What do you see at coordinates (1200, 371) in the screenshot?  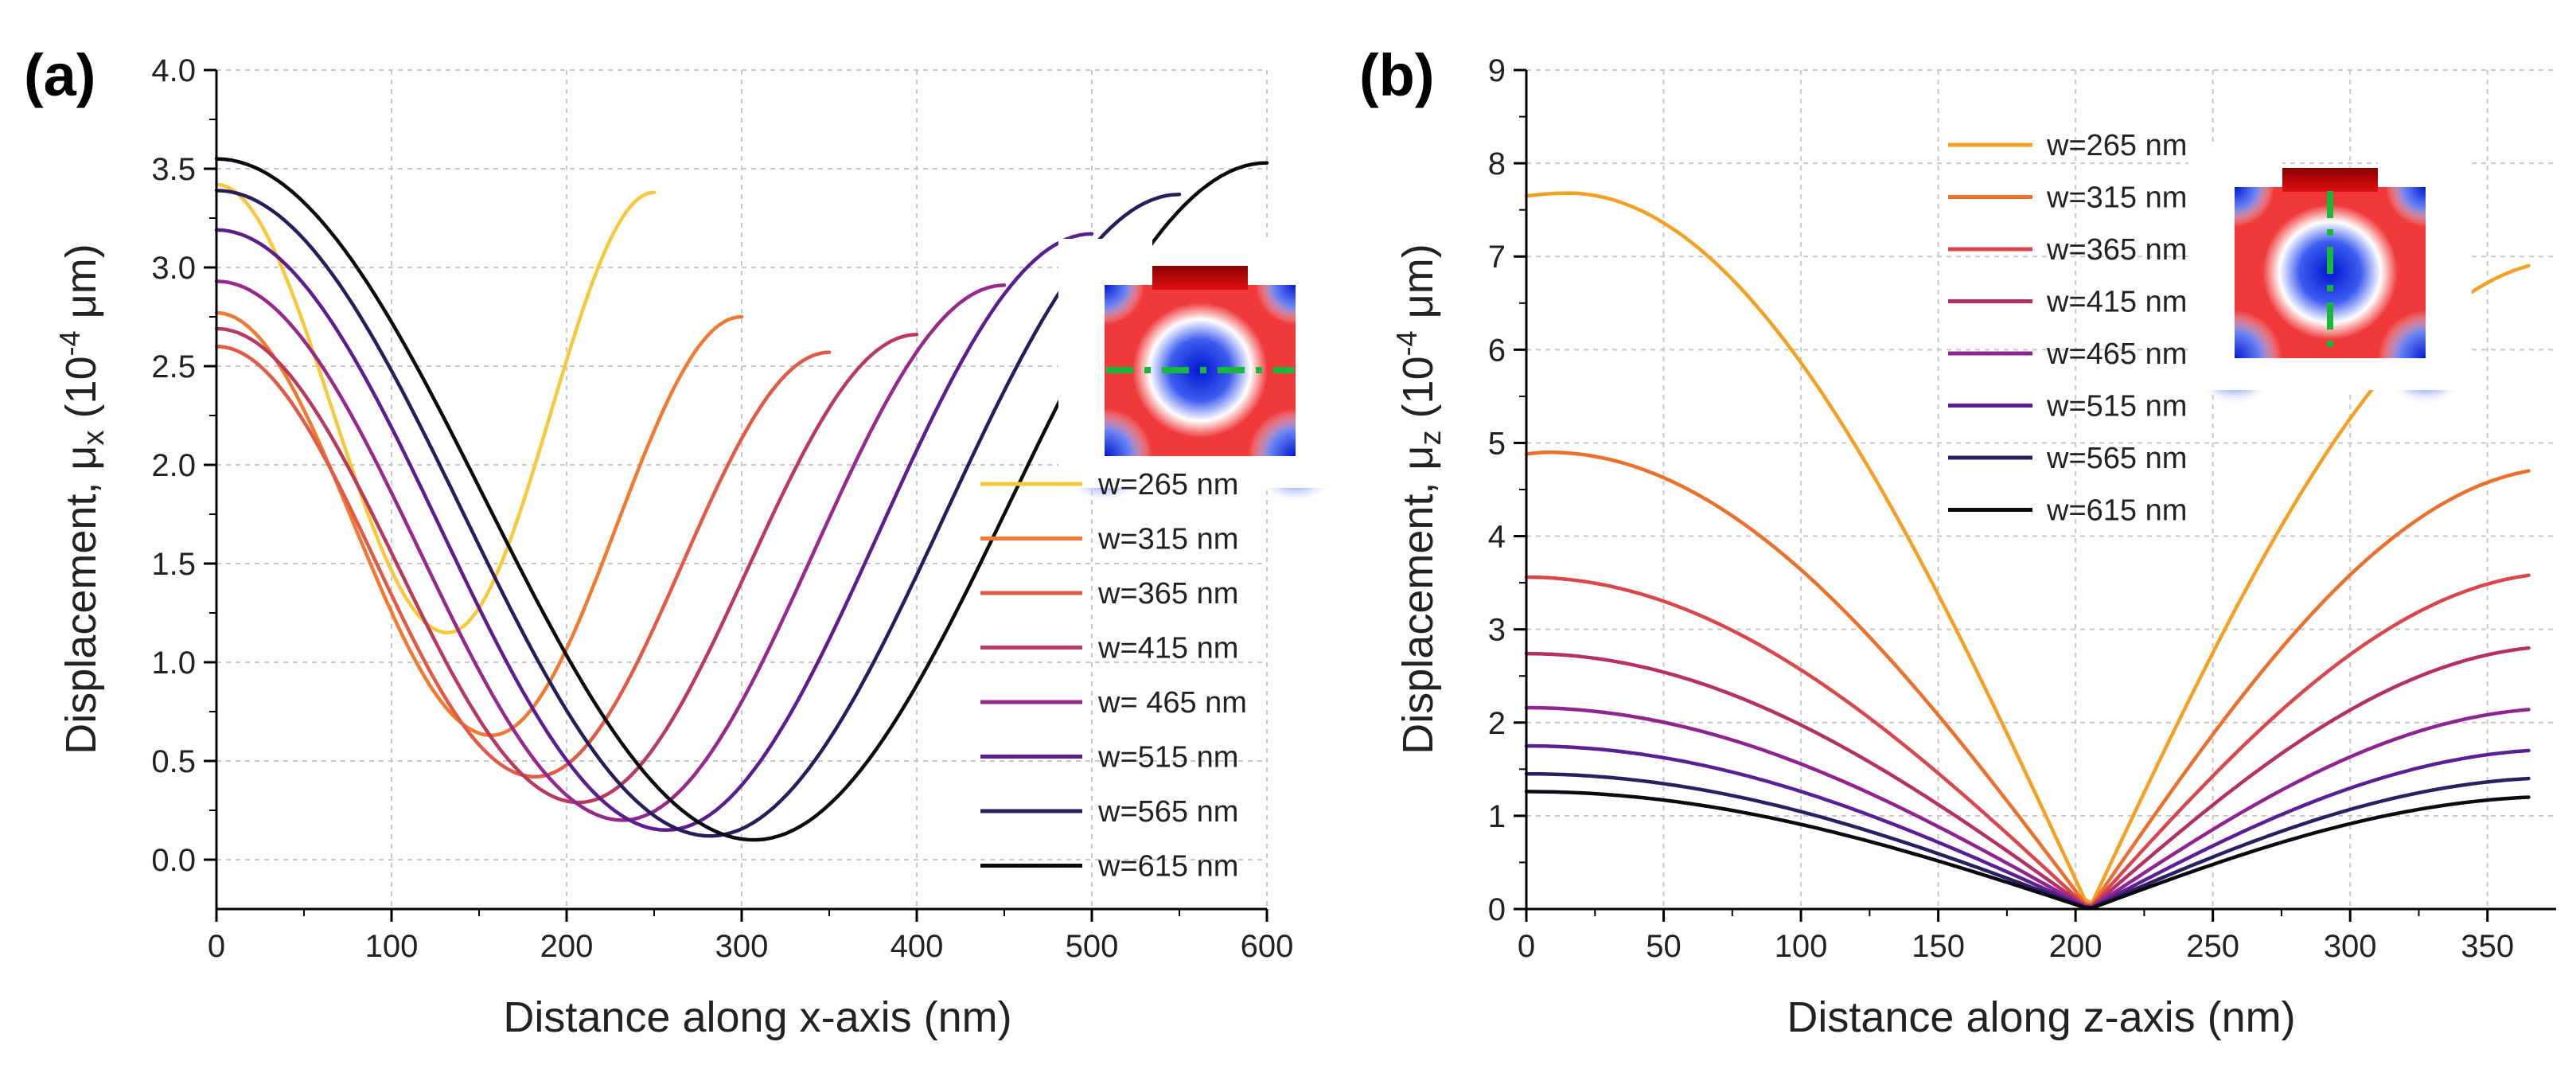 I see `panel-a-inset-mode-profile` at bounding box center [1200, 371].